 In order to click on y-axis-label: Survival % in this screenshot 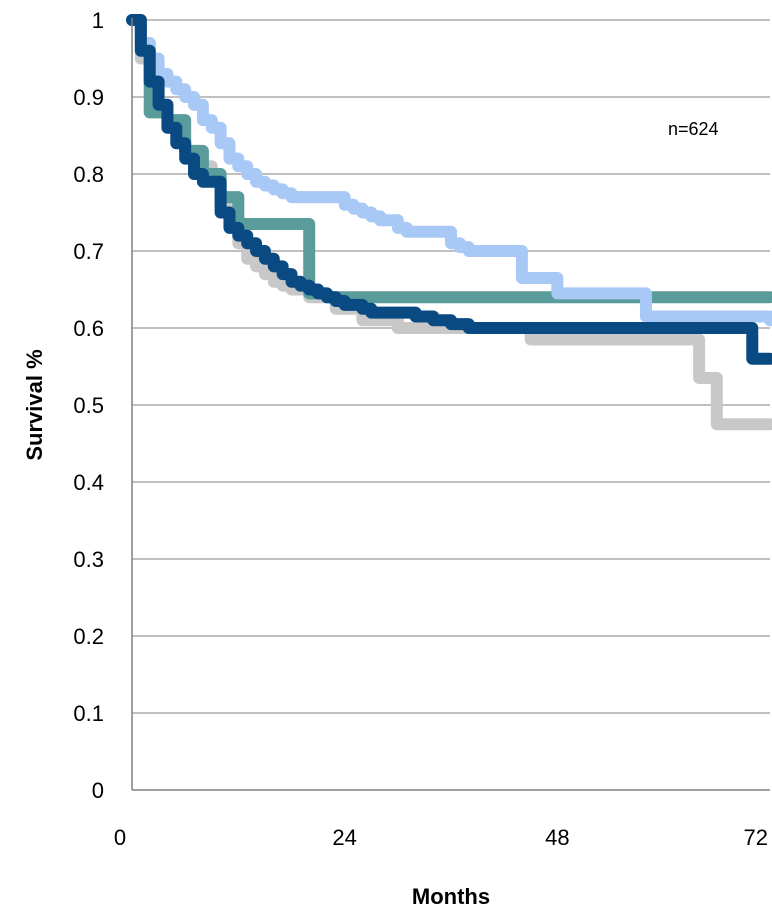, I will do `click(34, 404)`.